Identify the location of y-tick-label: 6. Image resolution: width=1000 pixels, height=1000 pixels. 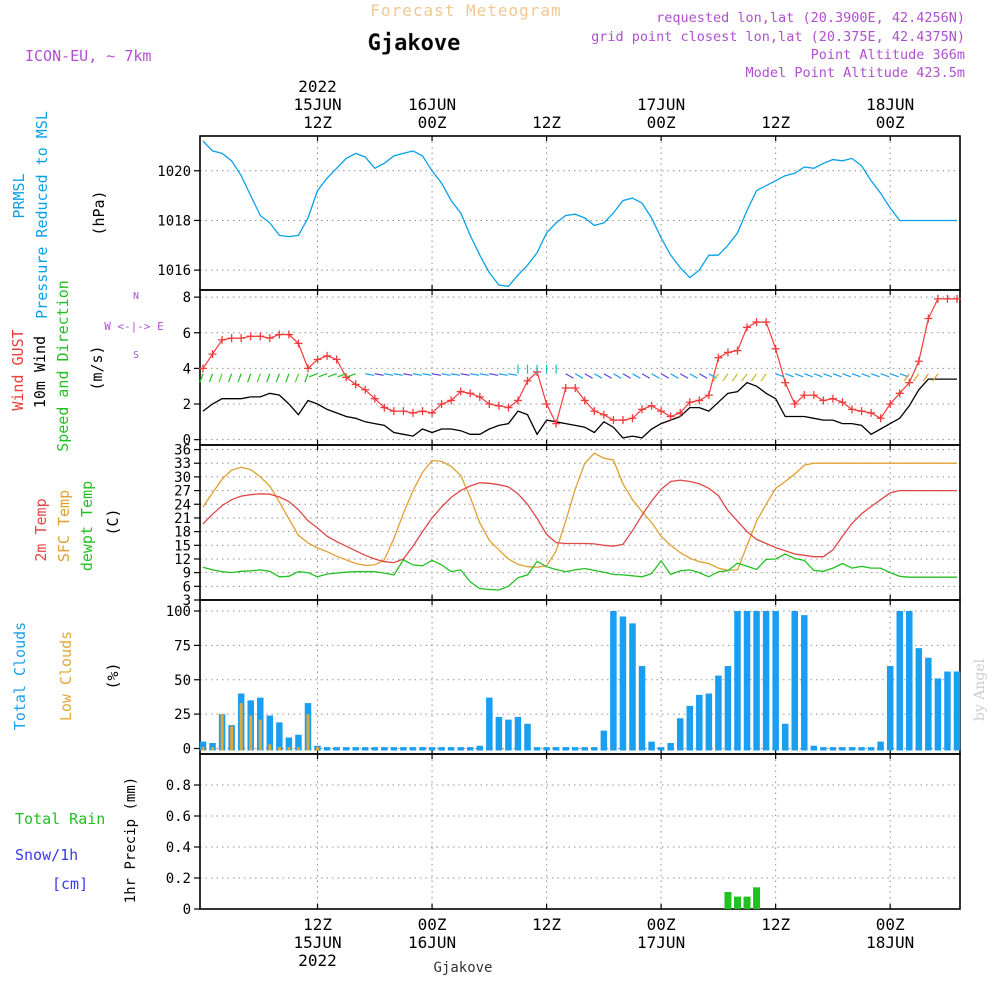
(187, 334).